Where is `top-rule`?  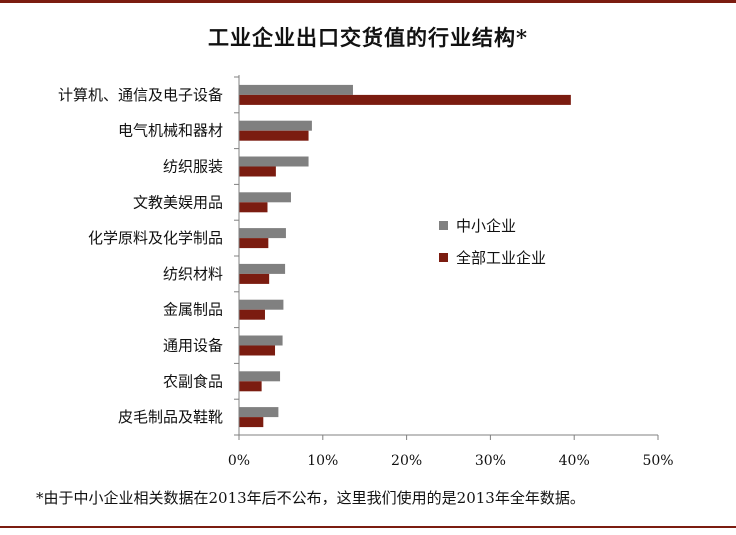
top-rule is located at coordinates (368, 1).